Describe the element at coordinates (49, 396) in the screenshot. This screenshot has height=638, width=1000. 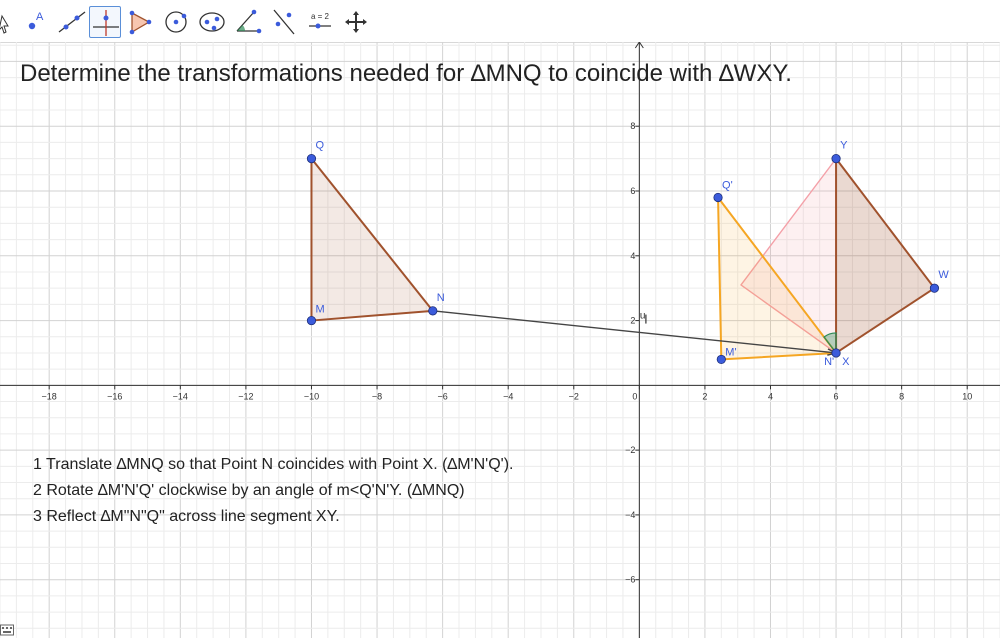
I see `x-tick-label: −18` at that location.